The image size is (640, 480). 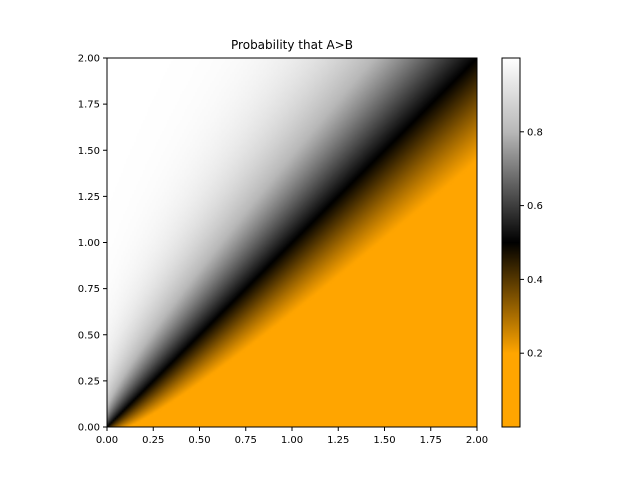 What do you see at coordinates (431, 440) in the screenshot?
I see `x-tick-label: 1.75` at bounding box center [431, 440].